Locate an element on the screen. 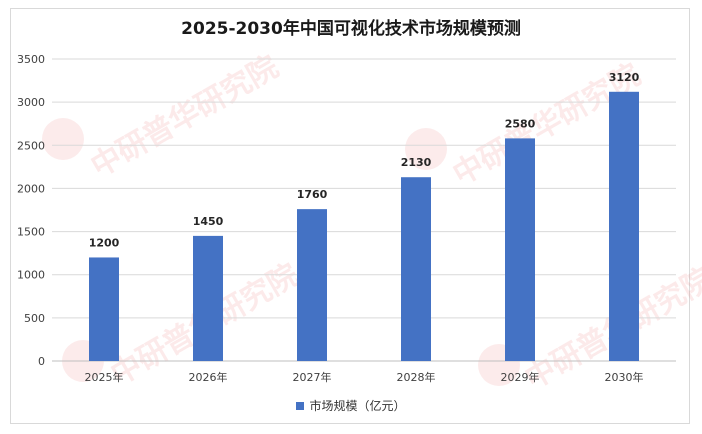 The height and width of the screenshot is (434, 702). x-tick-label: 2029年 is located at coordinates (520, 377).